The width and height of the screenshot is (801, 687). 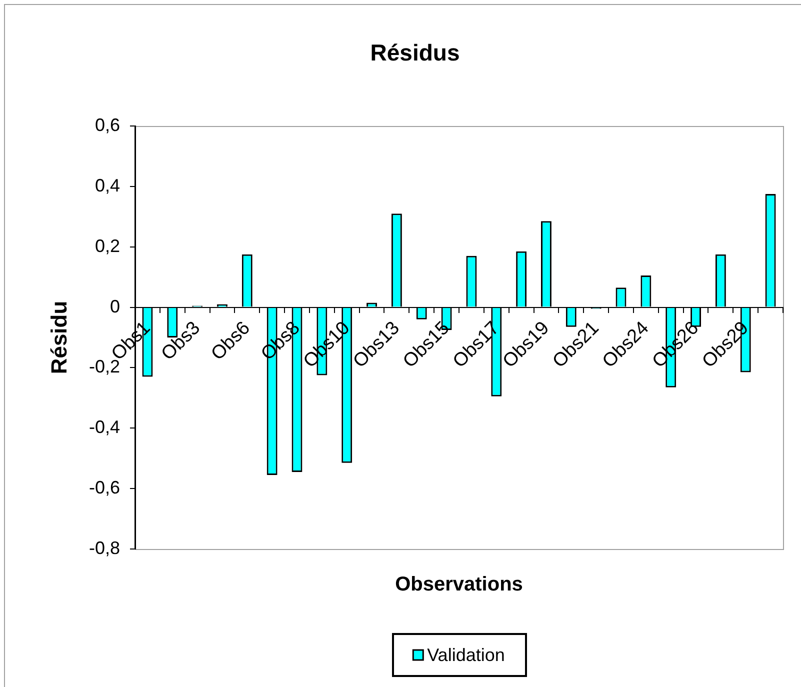 What do you see at coordinates (459, 585) in the screenshot?
I see `x-axis-title: Observations` at bounding box center [459, 585].